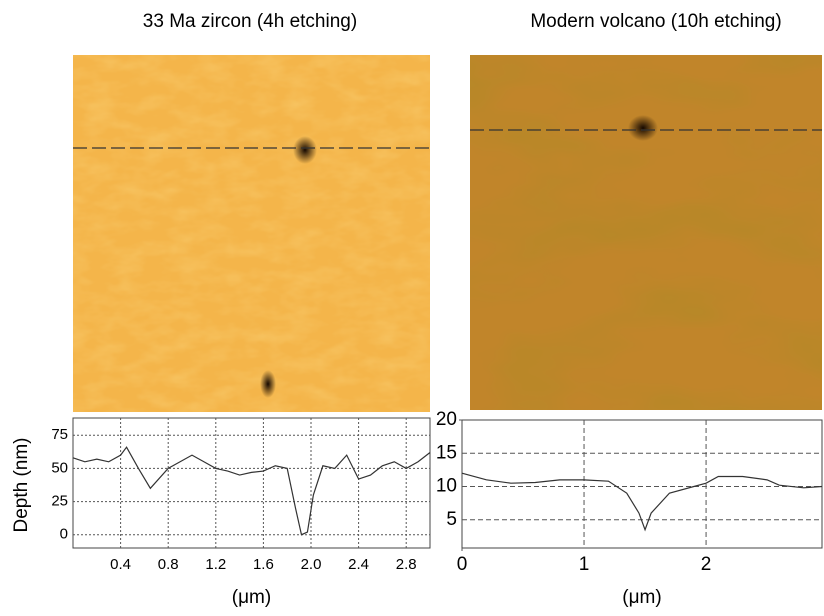 This screenshot has width=824, height=616. What do you see at coordinates (21, 484) in the screenshot?
I see `y-axis-label: Depth (nm)` at bounding box center [21, 484].